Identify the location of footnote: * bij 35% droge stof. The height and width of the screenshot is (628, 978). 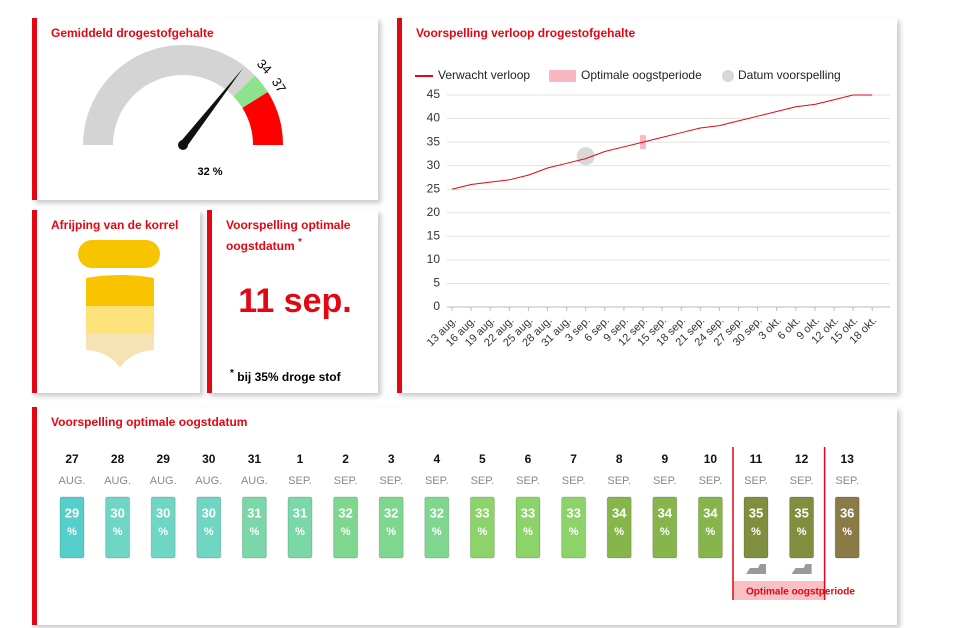
(285, 376).